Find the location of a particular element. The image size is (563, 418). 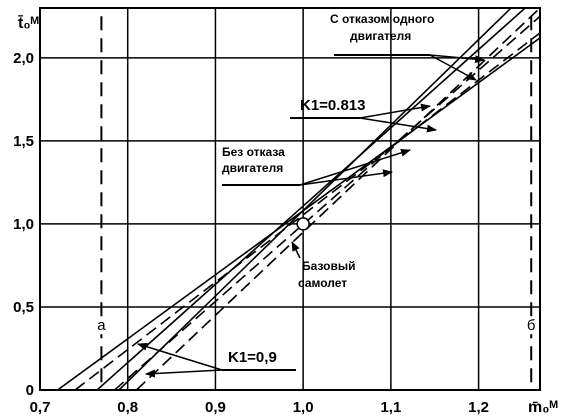

annotation-base-aircraft-line1: Базовый is located at coordinates (328, 266).